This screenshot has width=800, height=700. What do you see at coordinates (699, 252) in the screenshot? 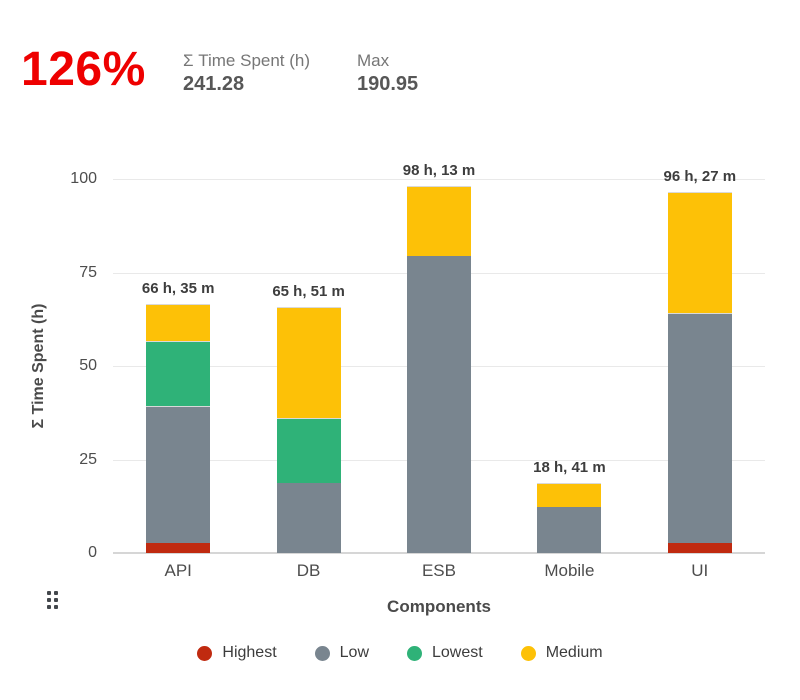
I see `bar-segment-ui-medium` at bounding box center [699, 252].